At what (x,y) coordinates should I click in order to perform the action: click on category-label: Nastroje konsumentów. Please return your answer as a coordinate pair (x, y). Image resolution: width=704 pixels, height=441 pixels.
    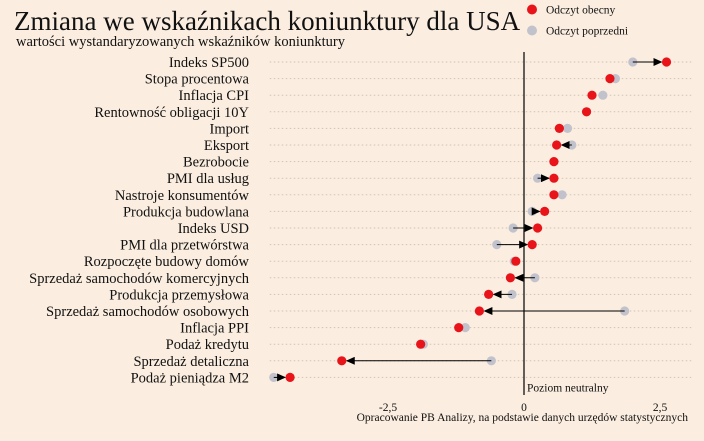
    Looking at the image, I should click on (182, 196).